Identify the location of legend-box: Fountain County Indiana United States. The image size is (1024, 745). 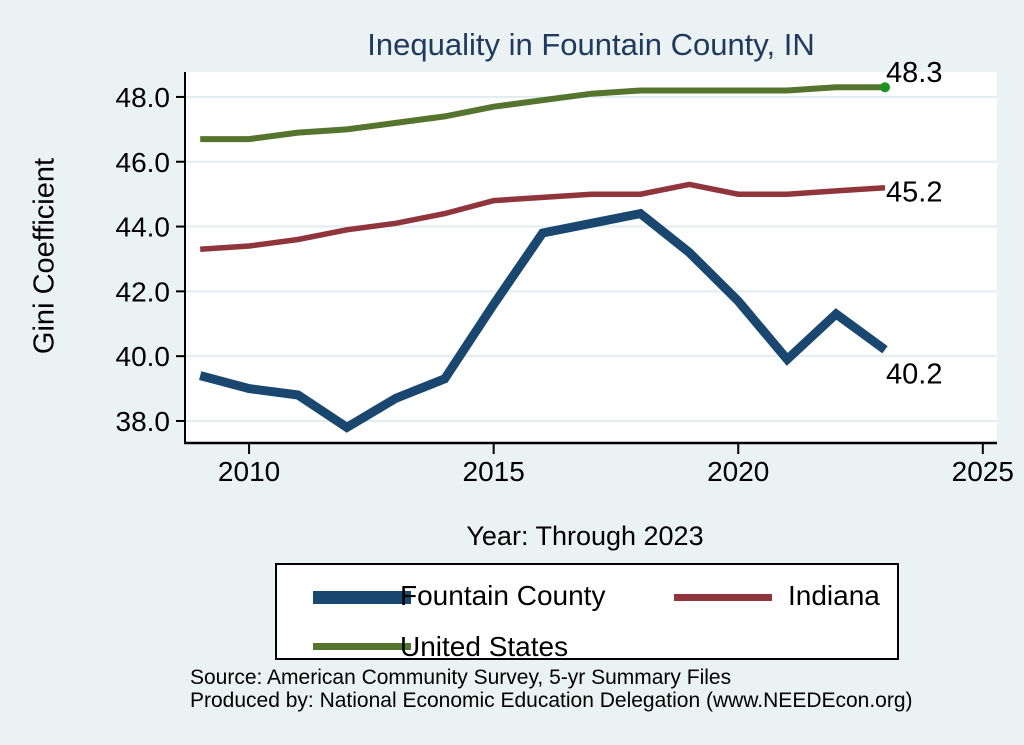
(587, 612).